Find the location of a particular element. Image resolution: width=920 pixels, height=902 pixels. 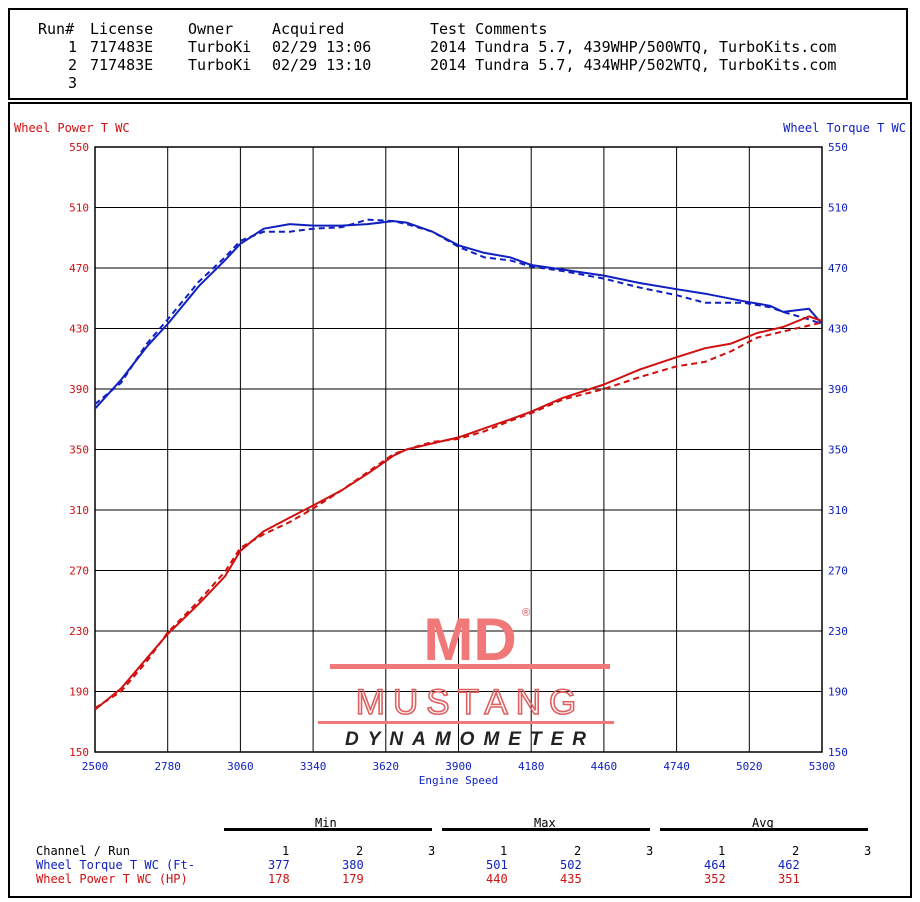

stats-power-min-2: 179 is located at coordinates (353, 879).